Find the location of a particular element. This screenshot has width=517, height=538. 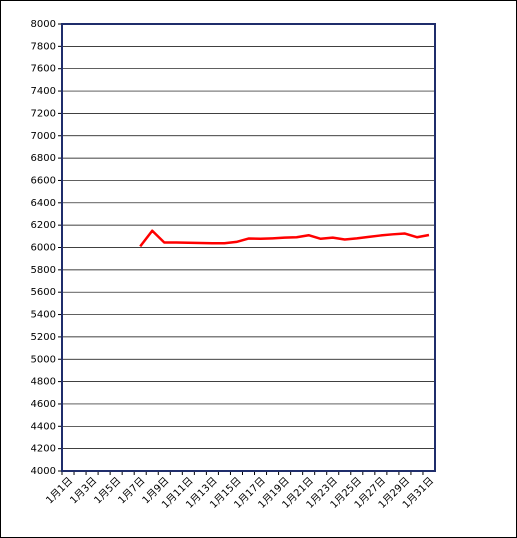

y-tick-label: 4600 is located at coordinates (43, 404).